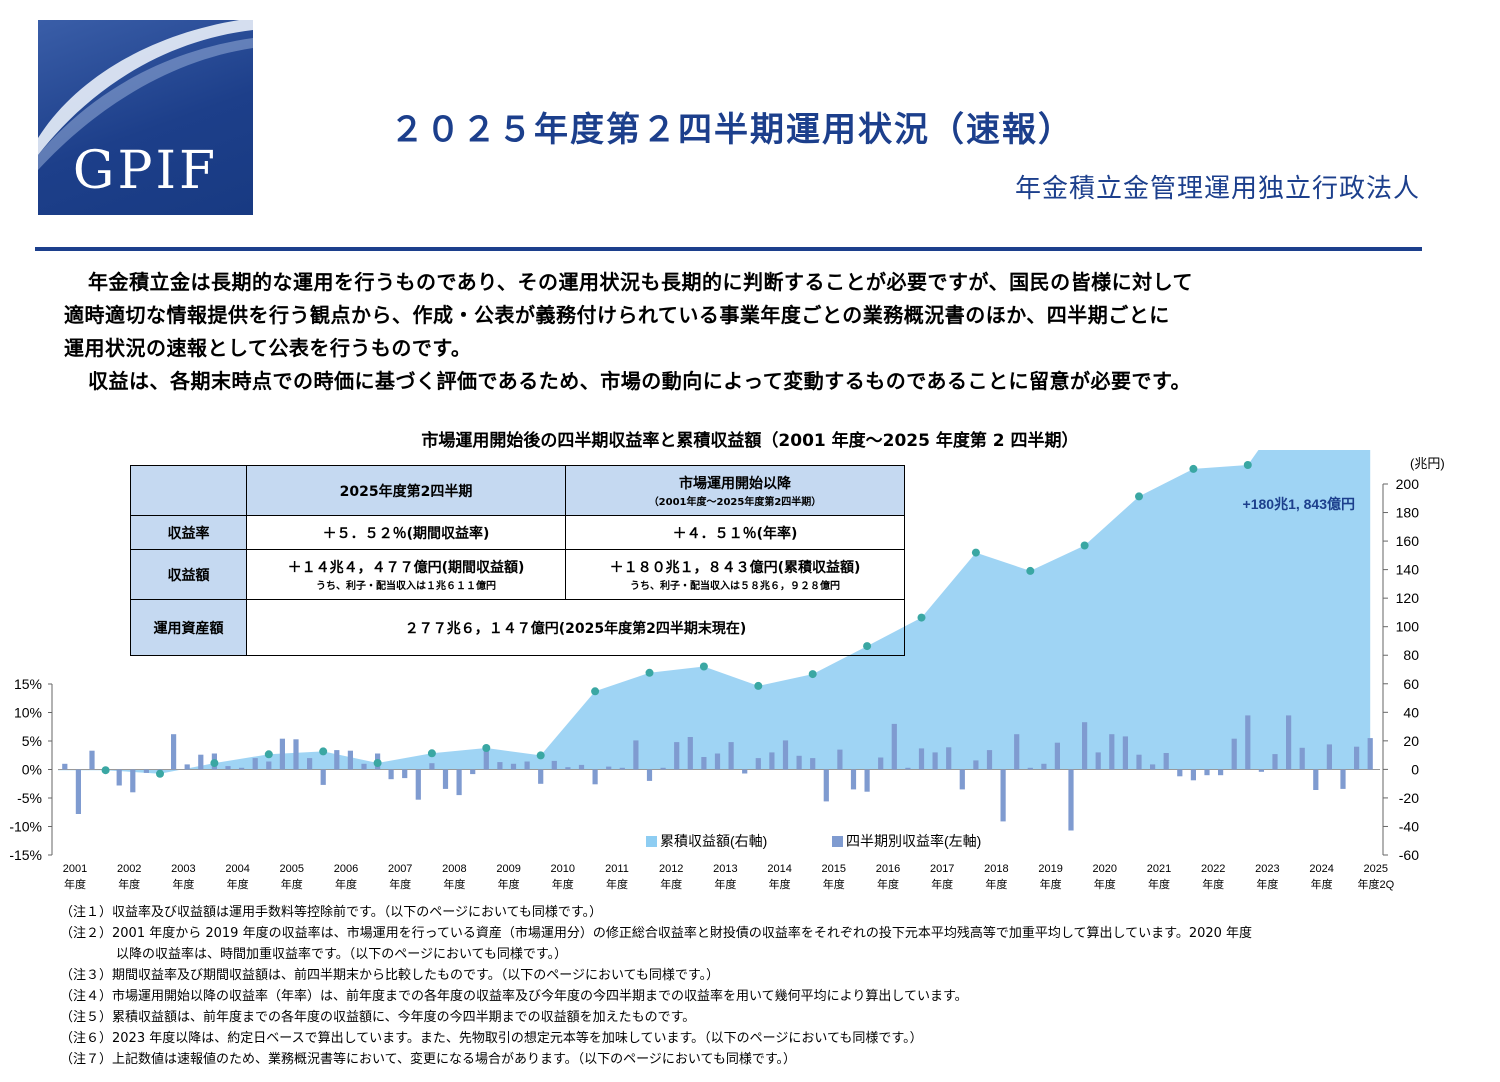 The height and width of the screenshot is (1082, 1500). I want to click on x-axis-year-label: 2023, so click(1267, 869).